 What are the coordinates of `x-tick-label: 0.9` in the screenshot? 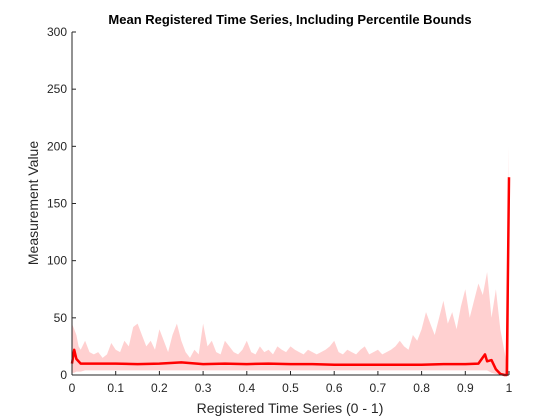 It's located at (465, 388).